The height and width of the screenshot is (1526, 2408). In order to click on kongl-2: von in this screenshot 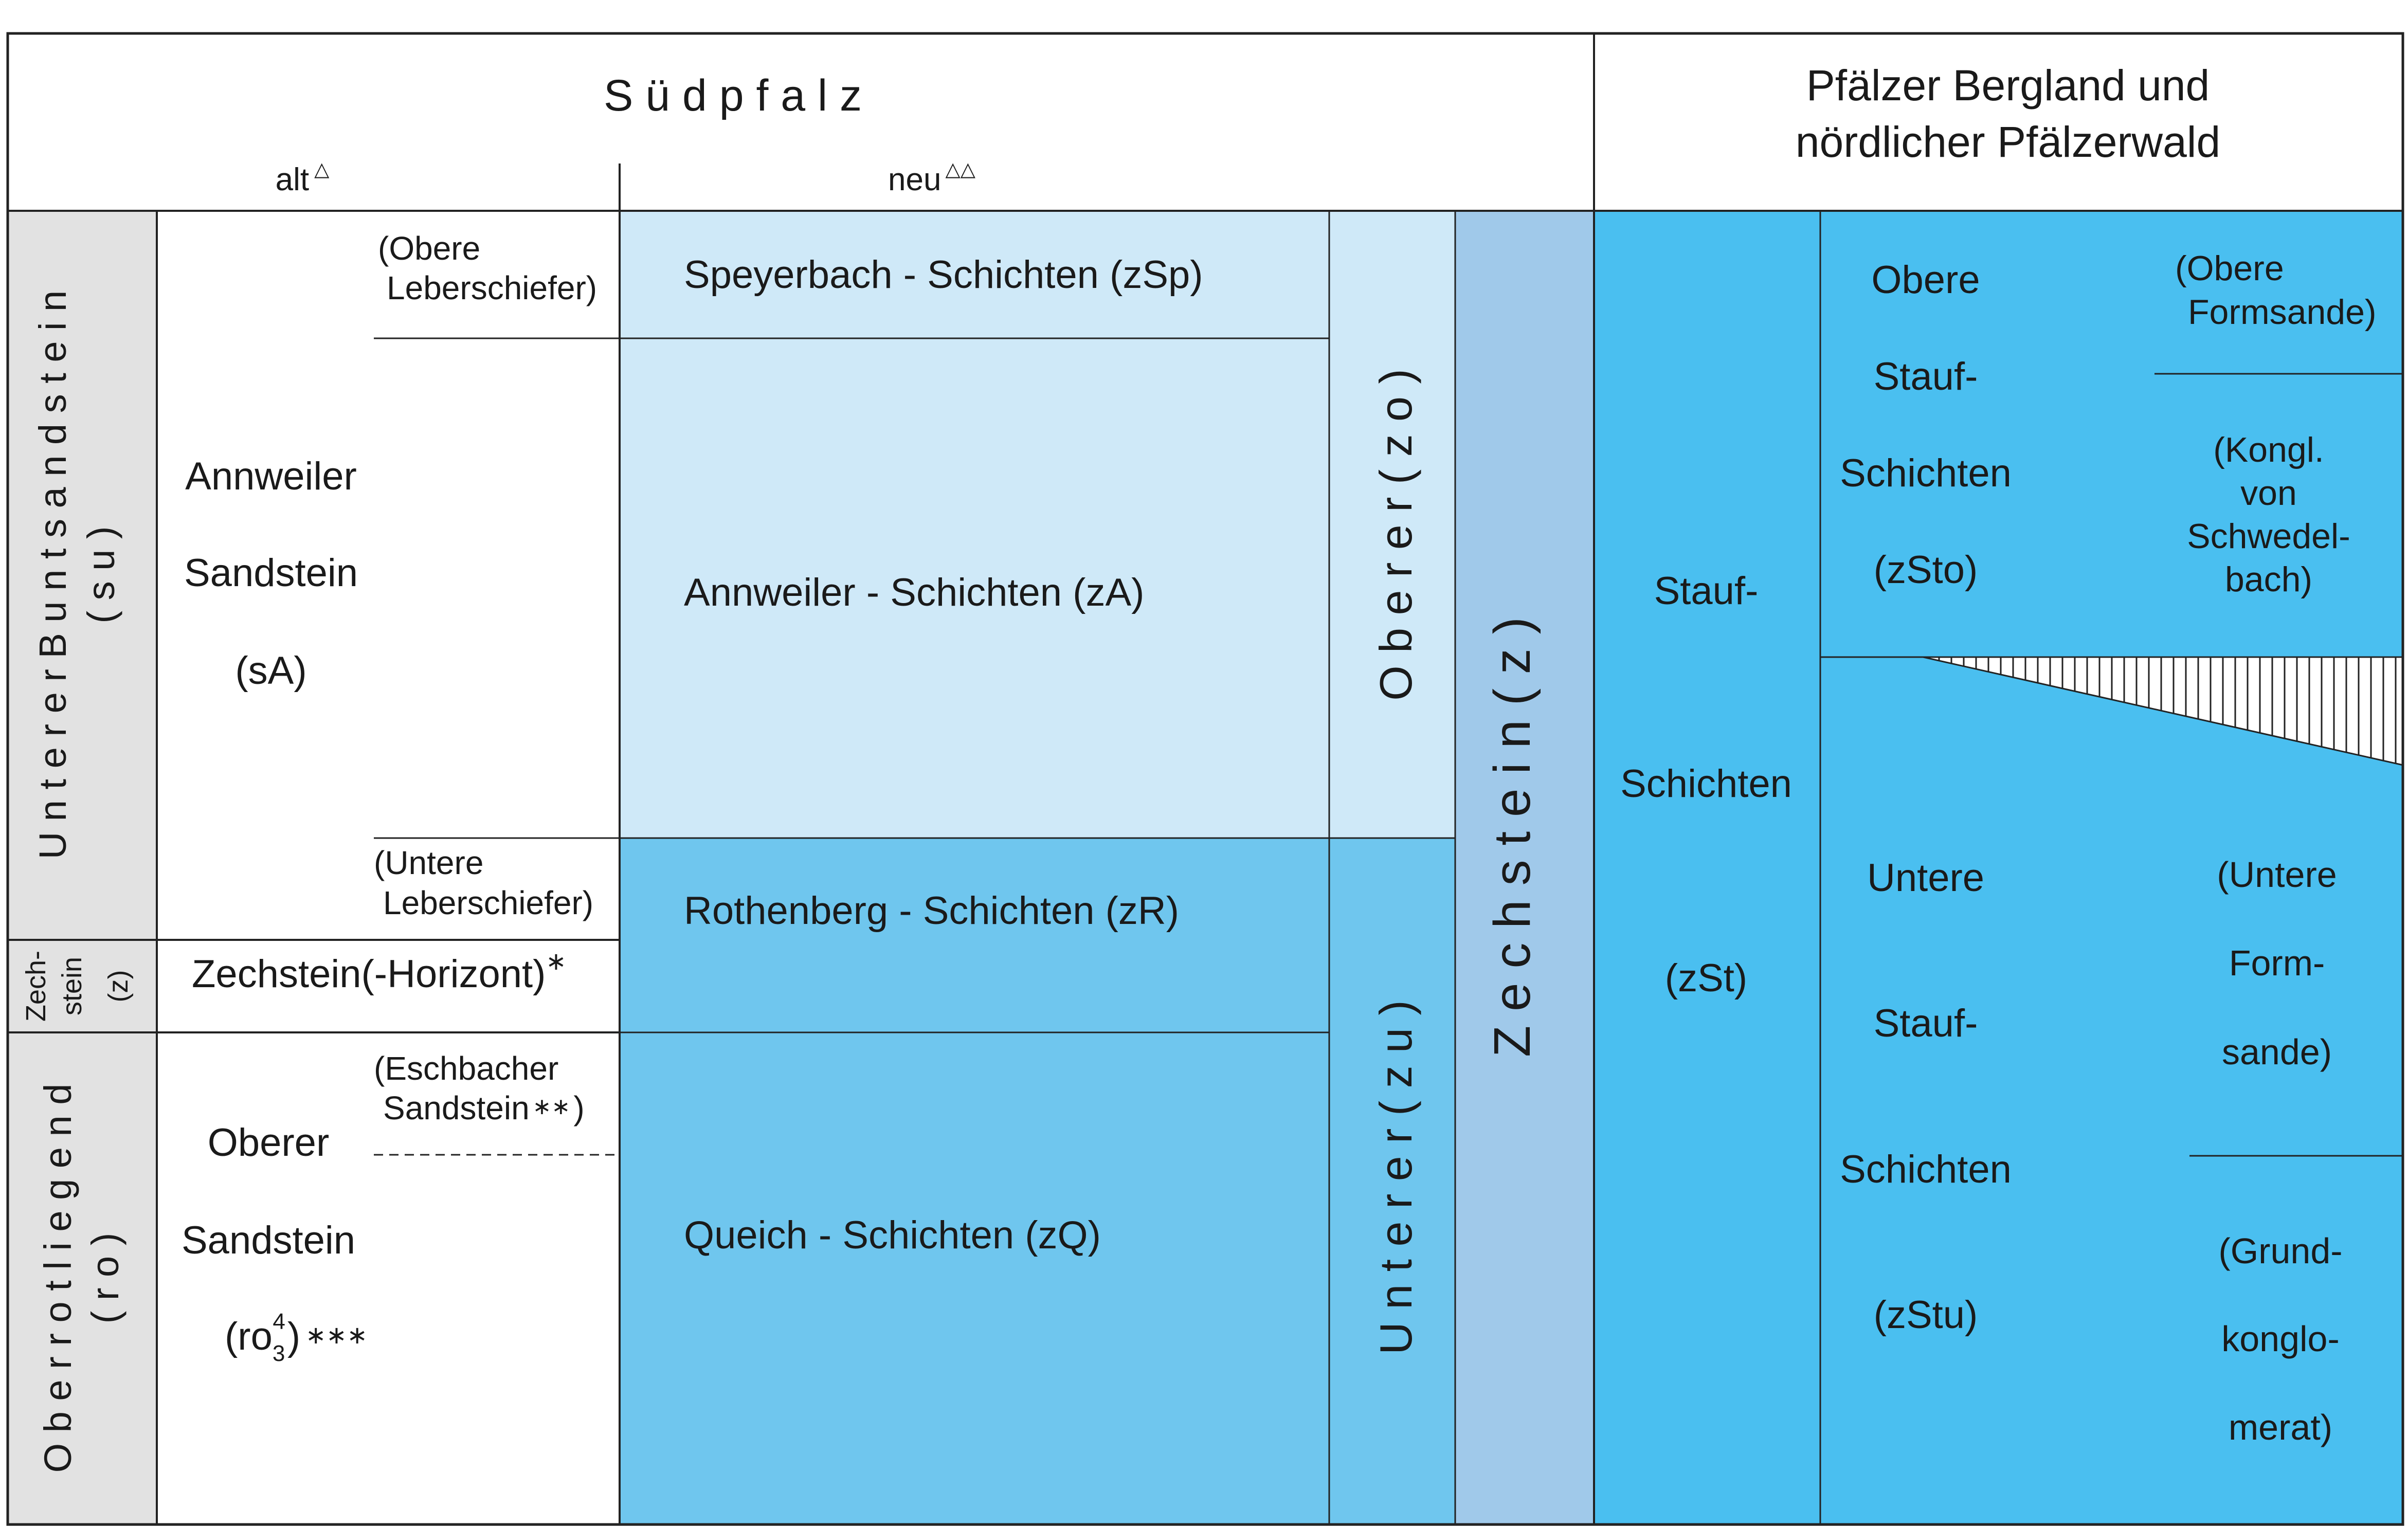, I will do `click(2268, 494)`.